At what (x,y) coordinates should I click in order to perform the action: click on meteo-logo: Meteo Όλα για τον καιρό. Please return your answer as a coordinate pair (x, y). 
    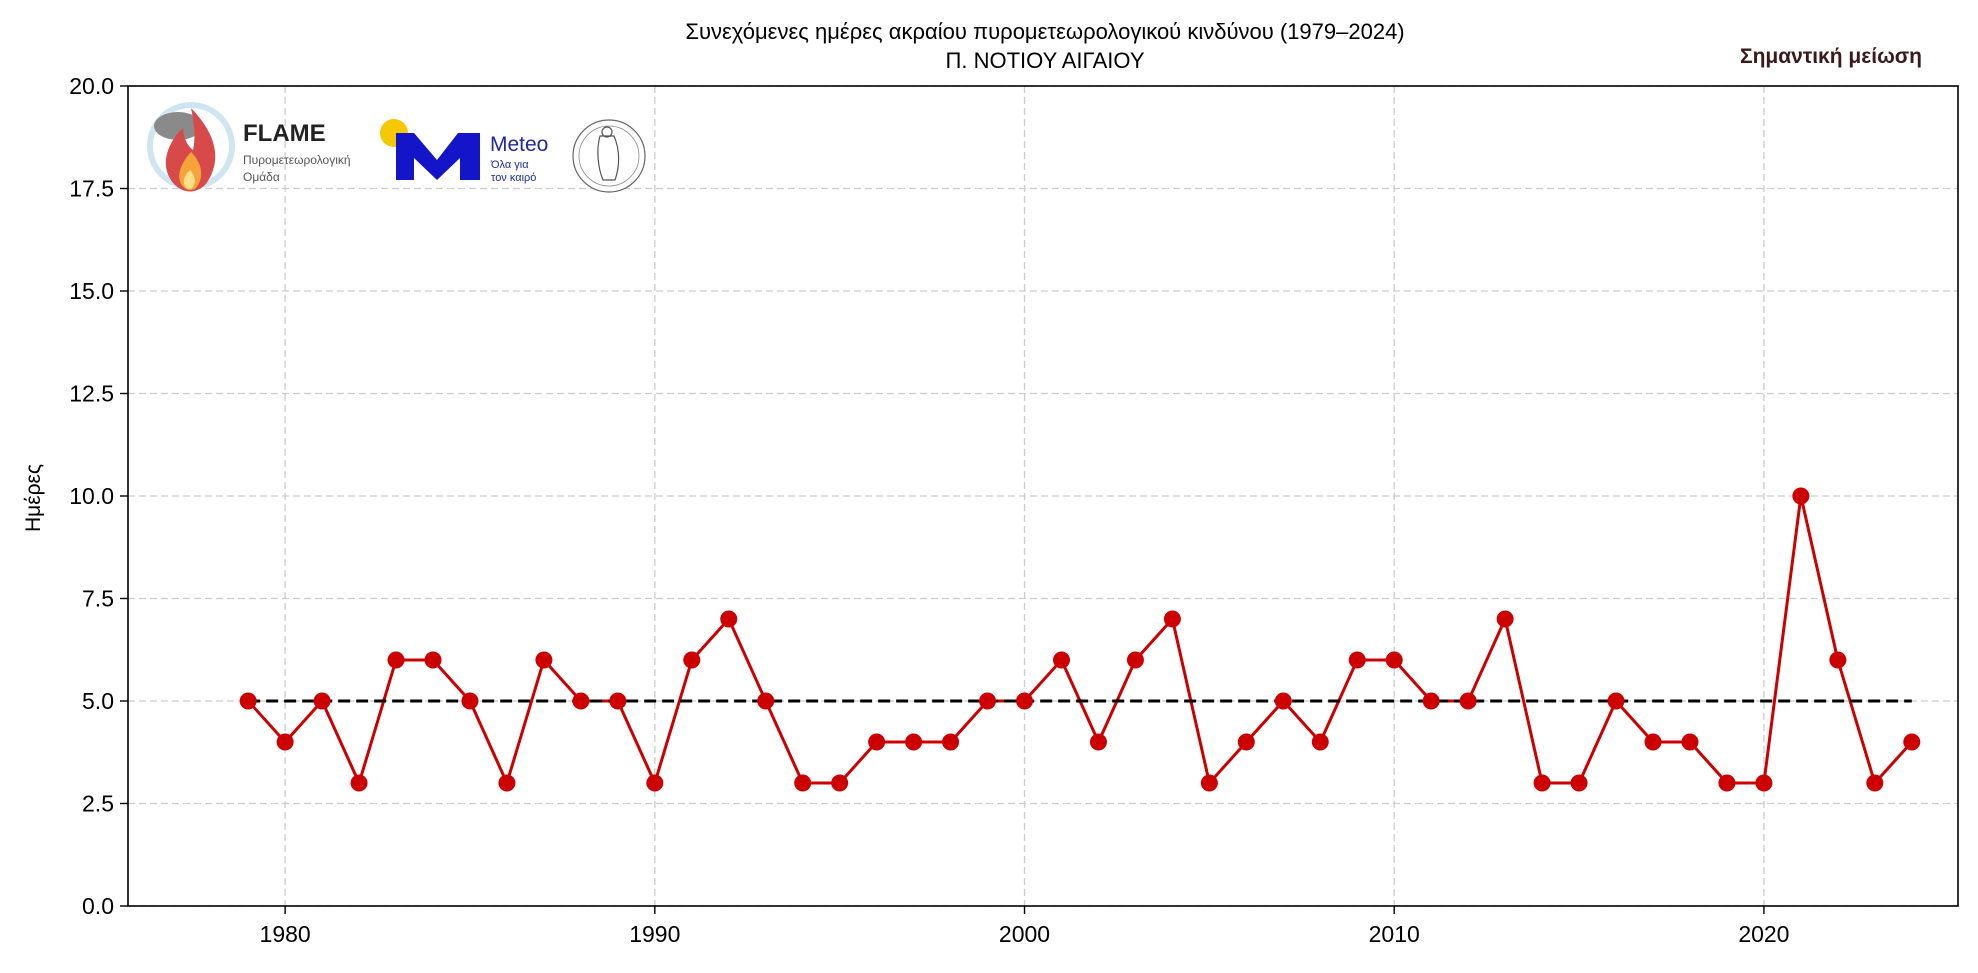
    Looking at the image, I should click on (464, 151).